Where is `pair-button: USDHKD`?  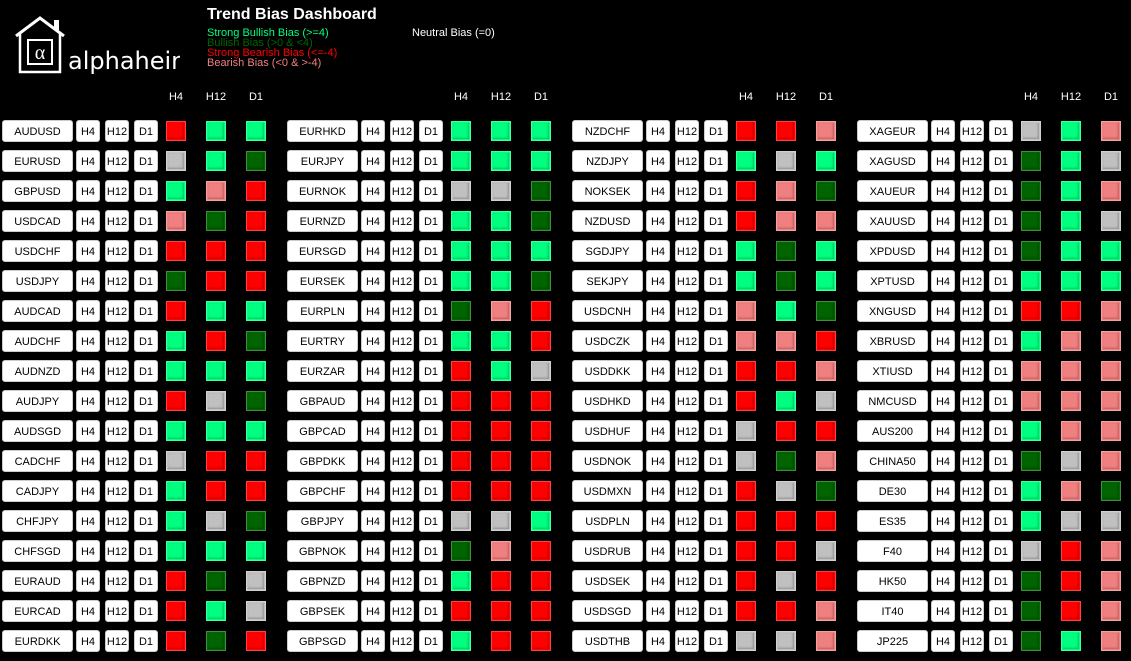 pair-button: USDHKD is located at coordinates (607, 401).